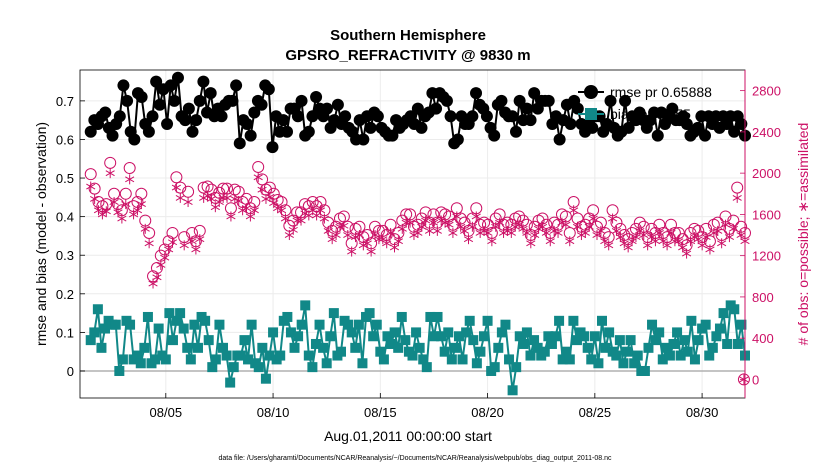 This screenshot has width=830, height=470. I want to click on x-axis: 08/05 08/10 08/15 08/20 08/25 08/30, so click(434, 406).